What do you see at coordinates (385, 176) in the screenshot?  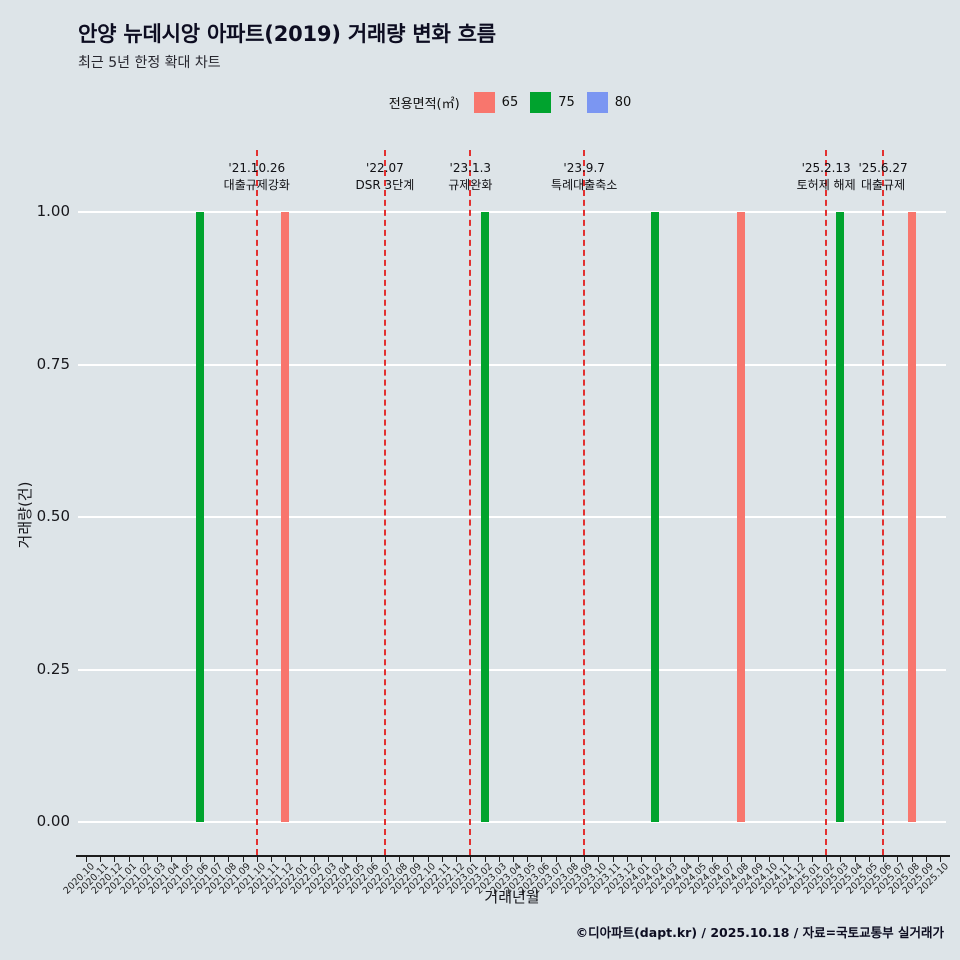 I see `event-label: '22.07 DSR 3단계` at bounding box center [385, 176].